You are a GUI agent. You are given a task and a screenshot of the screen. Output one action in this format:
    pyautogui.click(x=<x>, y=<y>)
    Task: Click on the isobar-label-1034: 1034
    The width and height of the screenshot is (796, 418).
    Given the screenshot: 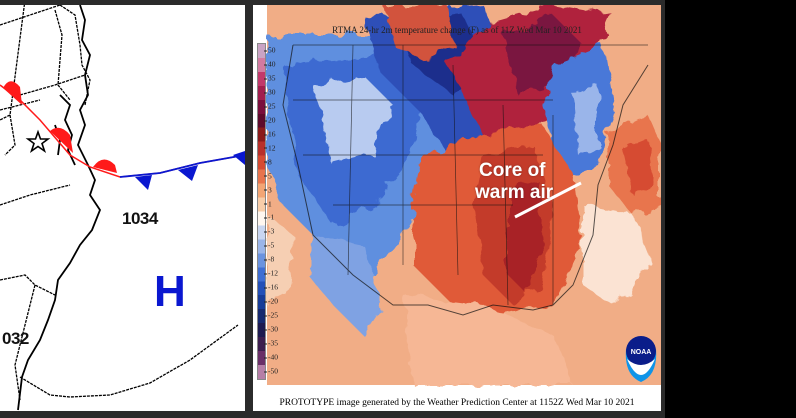 What is the action you would take?
    pyautogui.click(x=140, y=218)
    